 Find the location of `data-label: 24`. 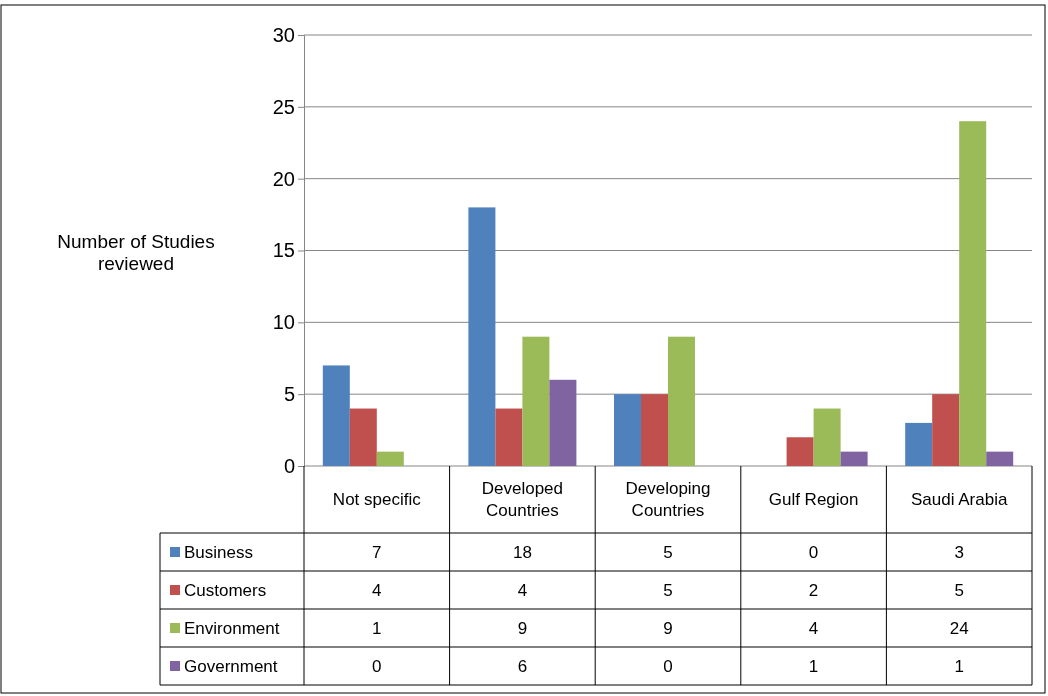

data-label: 24 is located at coordinates (959, 628).